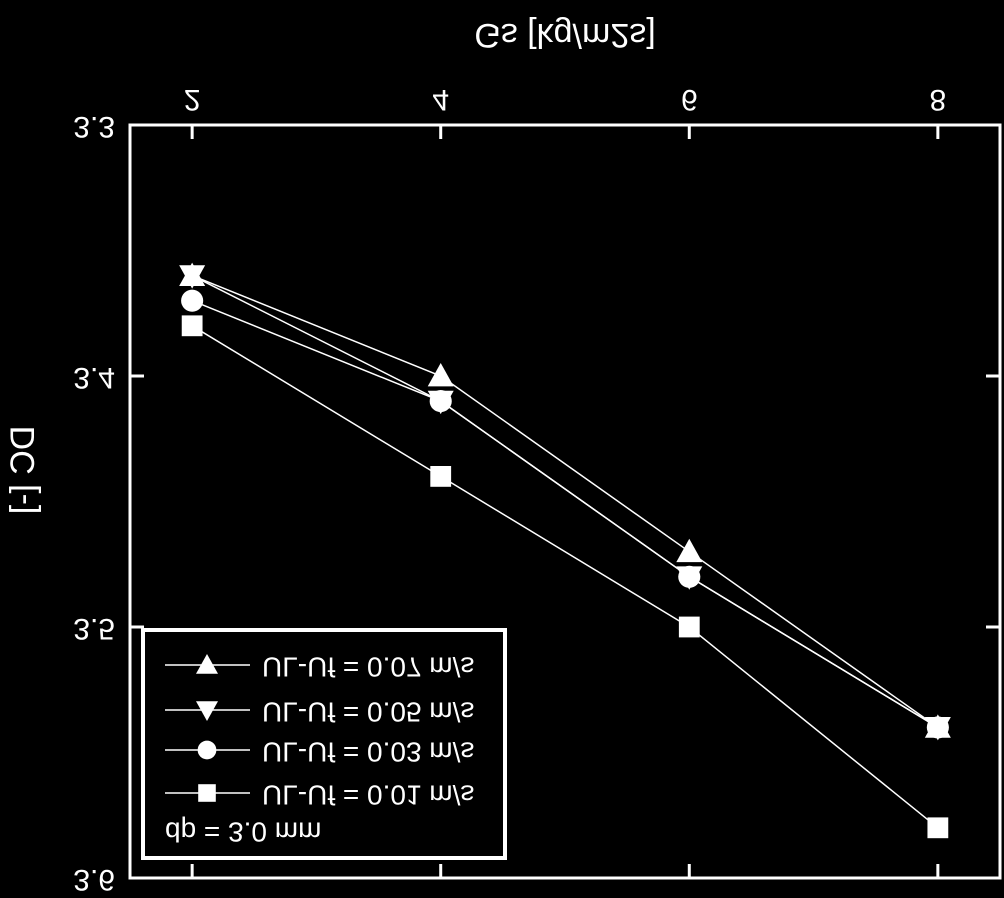  What do you see at coordinates (243, 832) in the screenshot?
I see `annotation: dp = 3.0 mm` at bounding box center [243, 832].